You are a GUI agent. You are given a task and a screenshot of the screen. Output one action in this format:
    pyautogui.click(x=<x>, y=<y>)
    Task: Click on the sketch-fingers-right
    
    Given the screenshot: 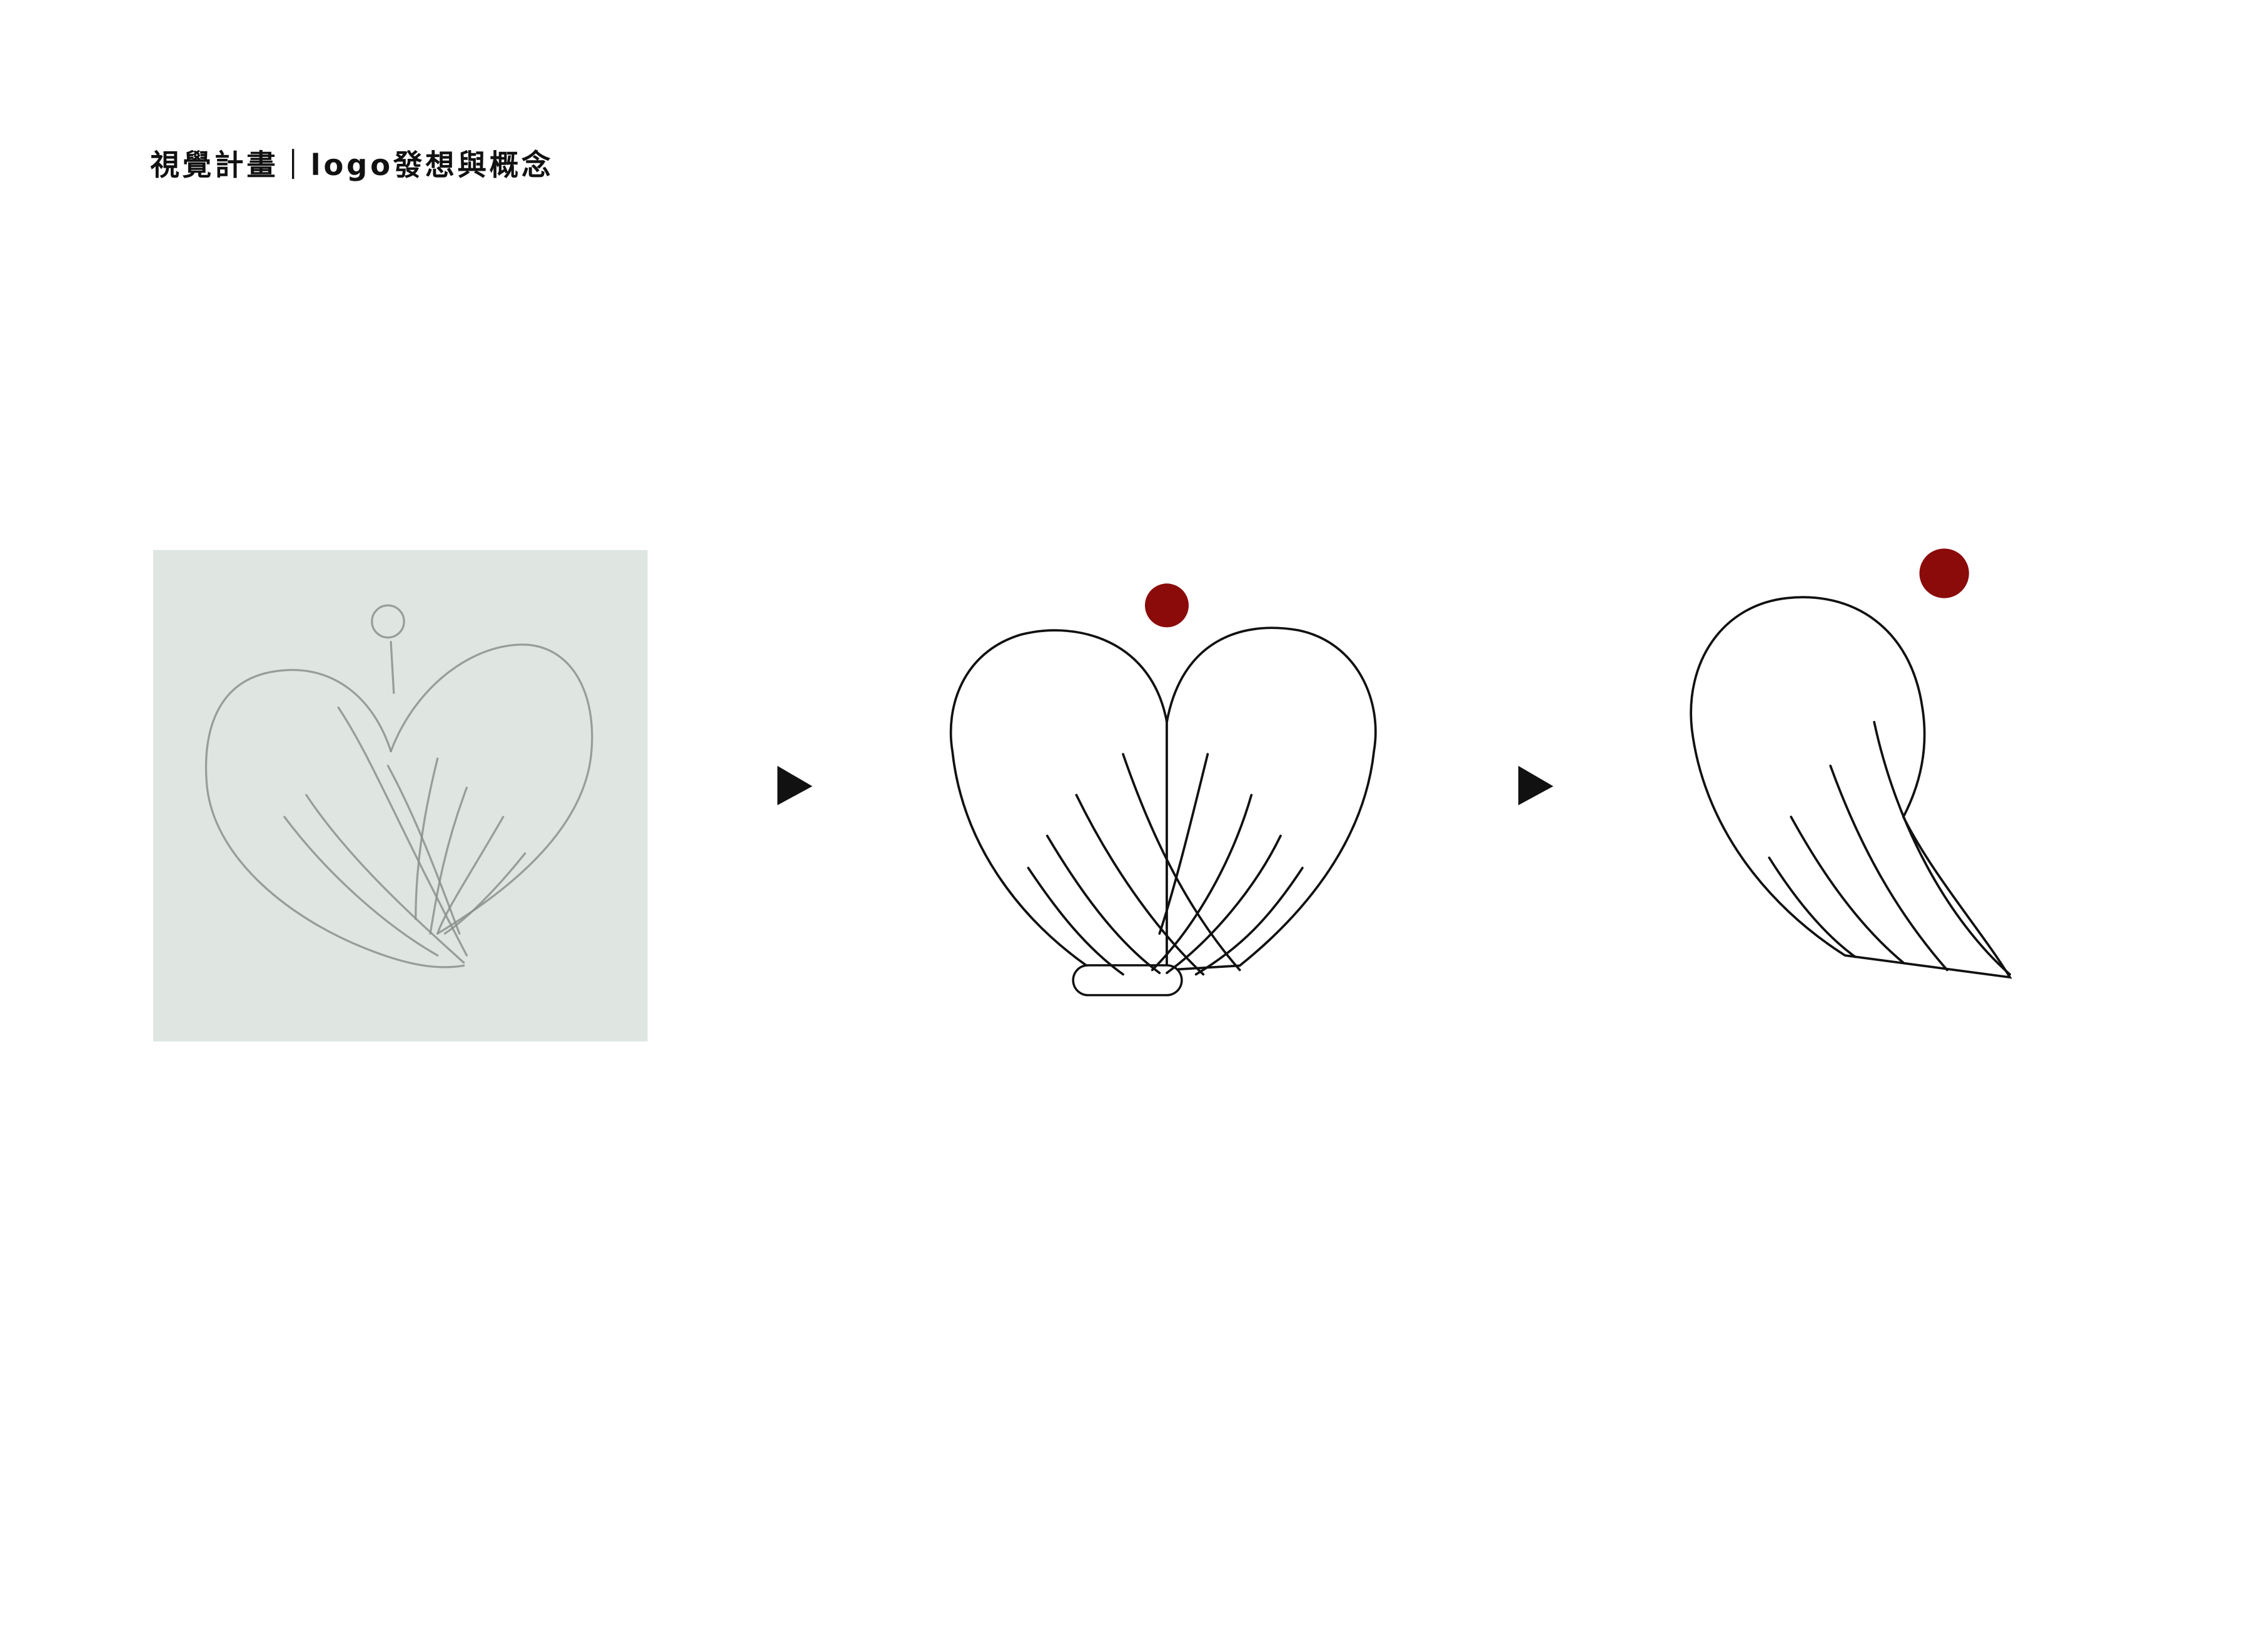 What is the action you would take?
    pyautogui.click(x=471, y=846)
    